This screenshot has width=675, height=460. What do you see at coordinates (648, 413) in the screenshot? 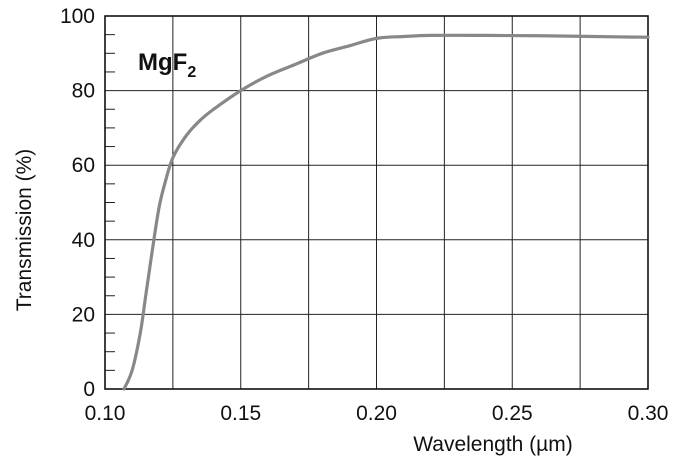
I see `x-tick-label: 0.30` at bounding box center [648, 413].